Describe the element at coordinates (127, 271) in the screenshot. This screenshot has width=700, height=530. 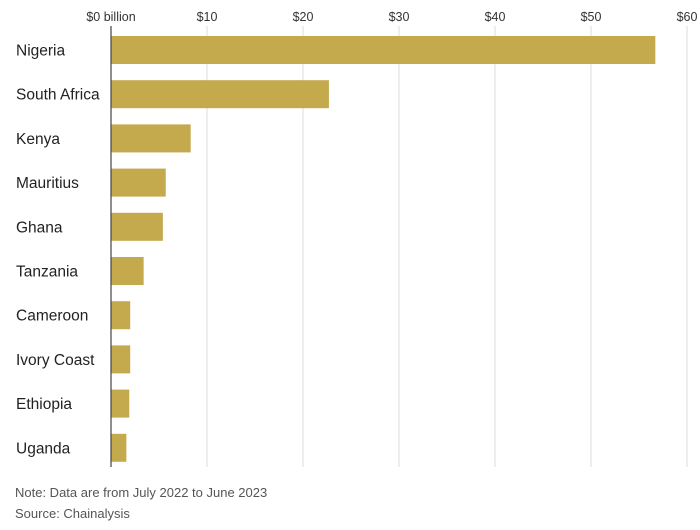
I see `bar-tanzania` at that location.